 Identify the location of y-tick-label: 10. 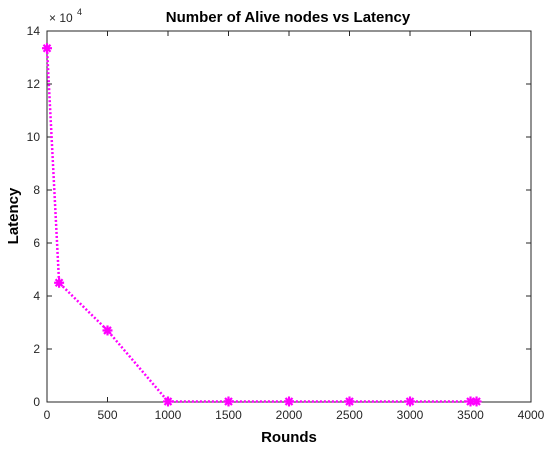
(34, 137).